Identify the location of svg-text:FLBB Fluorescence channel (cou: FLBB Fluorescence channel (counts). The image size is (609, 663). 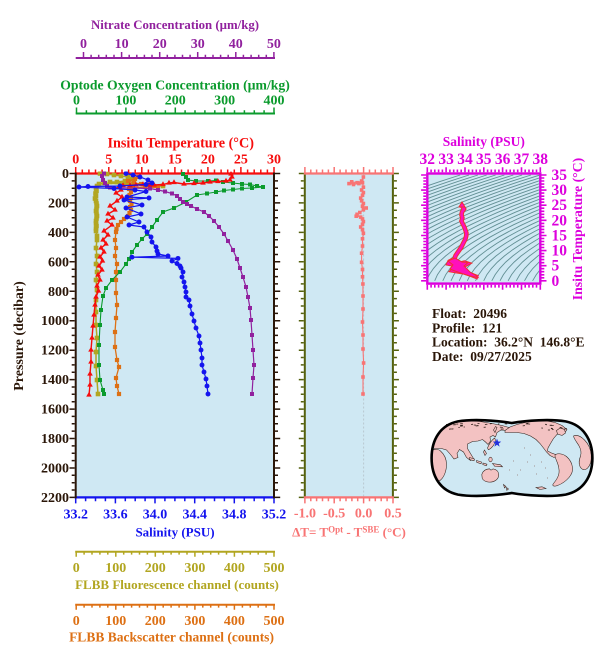
(177, 584).